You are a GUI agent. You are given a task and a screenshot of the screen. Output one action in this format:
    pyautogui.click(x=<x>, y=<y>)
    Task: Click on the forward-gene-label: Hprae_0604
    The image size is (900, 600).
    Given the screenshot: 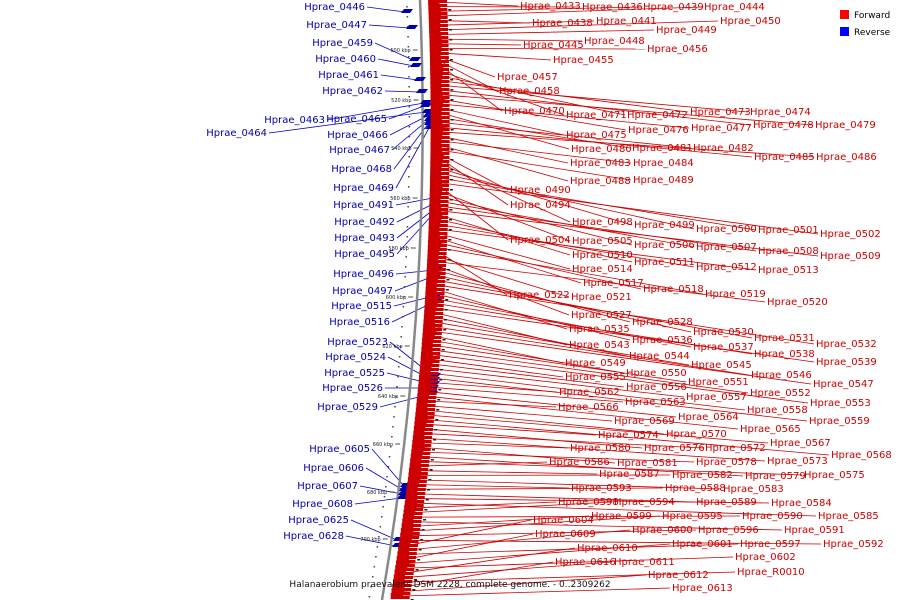 What is the action you would take?
    pyautogui.click(x=563, y=520)
    